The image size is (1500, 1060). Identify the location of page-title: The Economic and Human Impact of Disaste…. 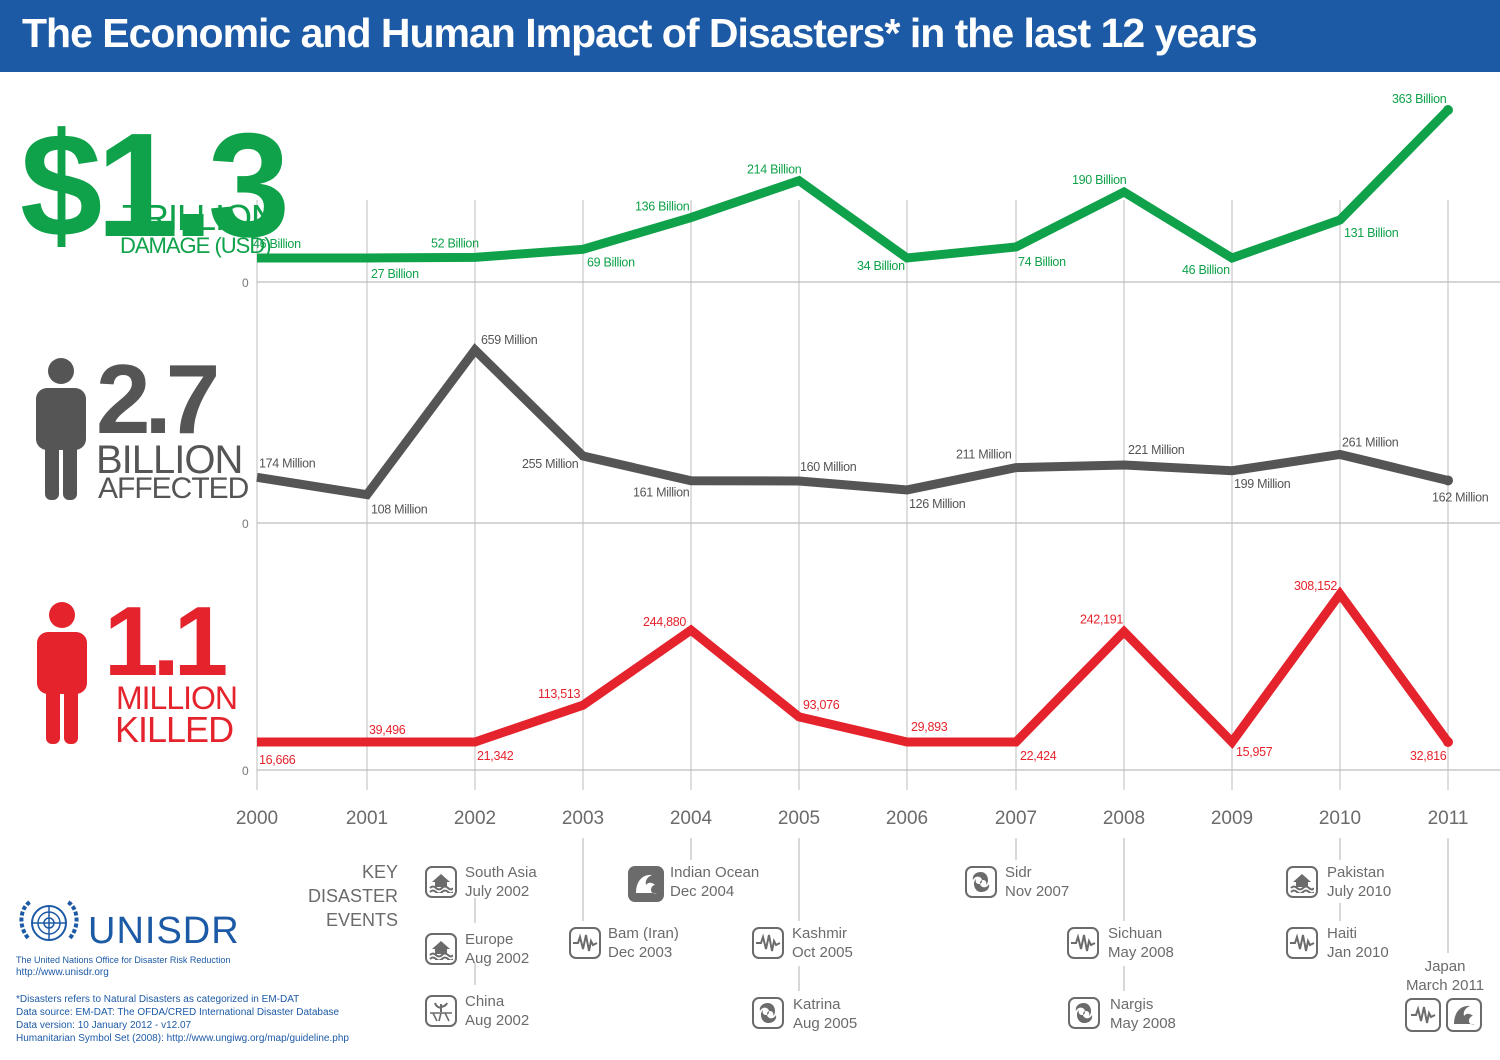
(640, 33).